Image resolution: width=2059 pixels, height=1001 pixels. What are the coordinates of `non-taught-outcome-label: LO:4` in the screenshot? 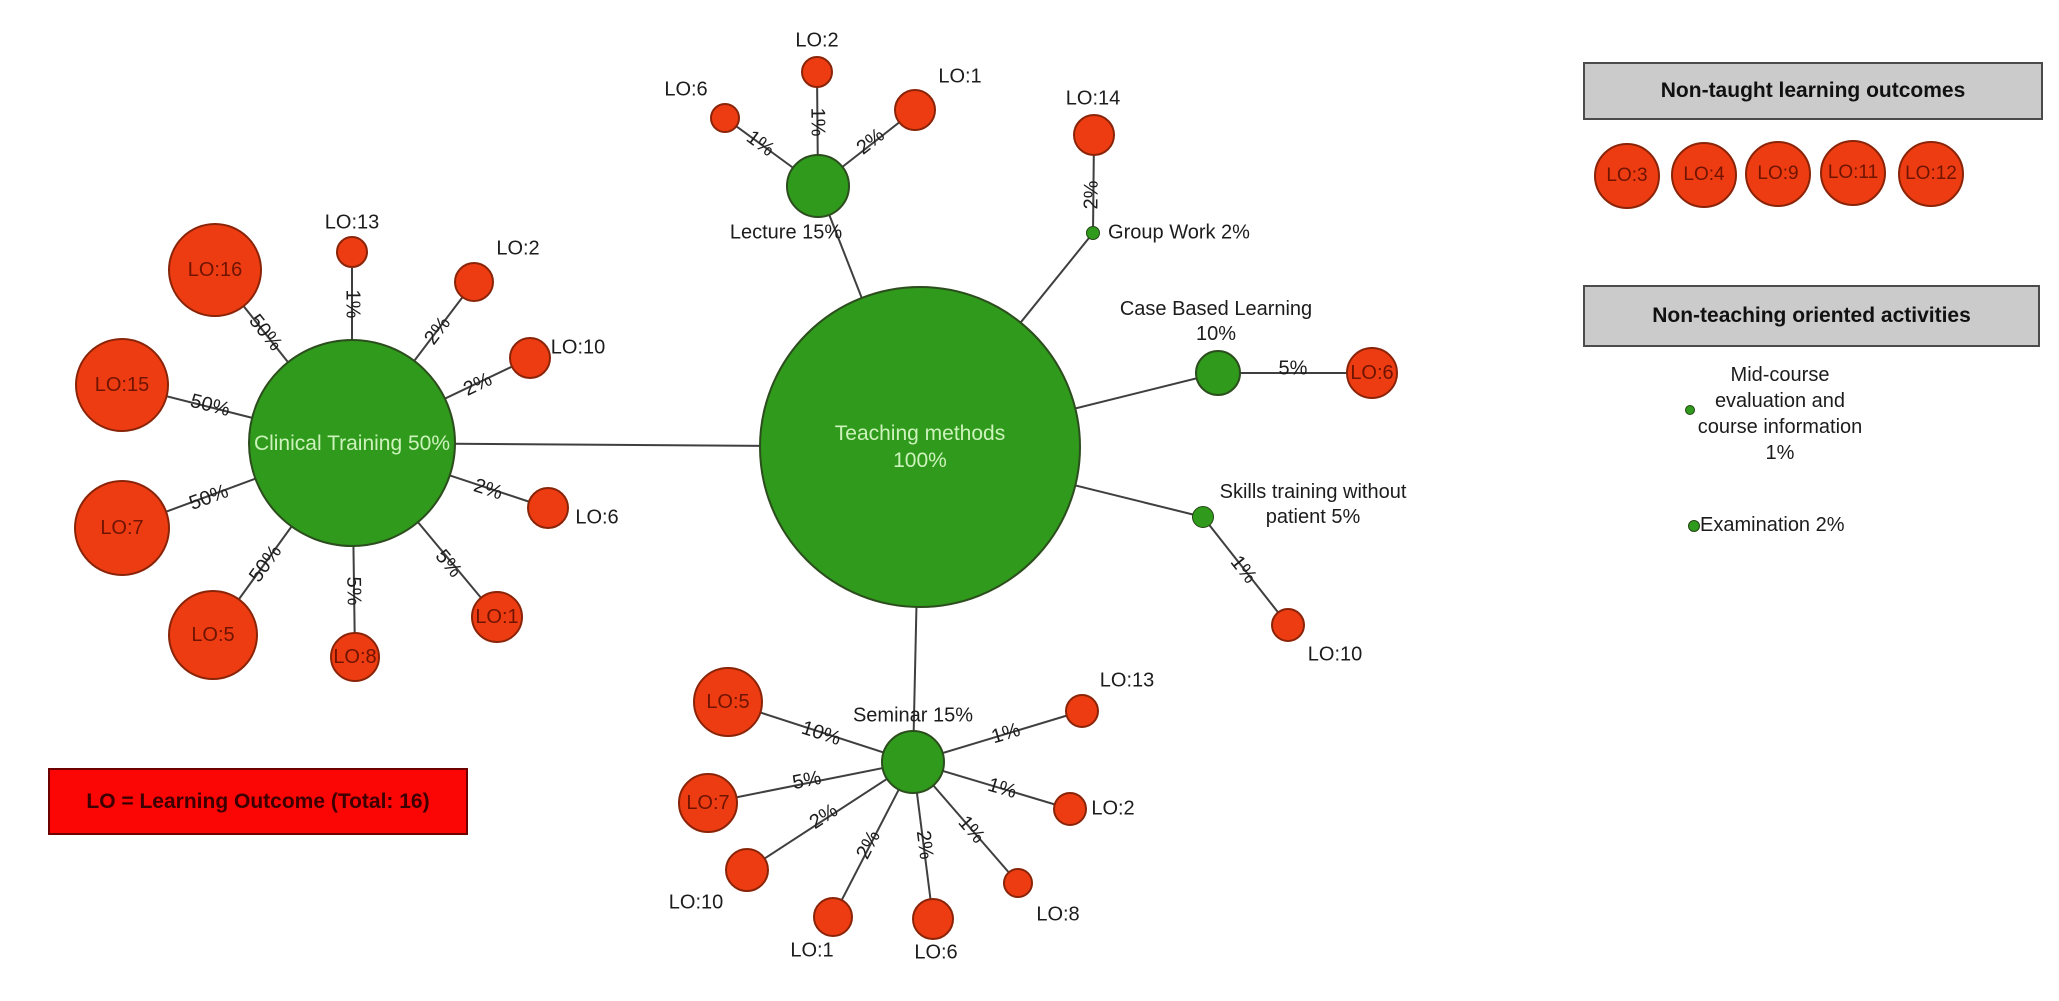 It's located at (1704, 174).